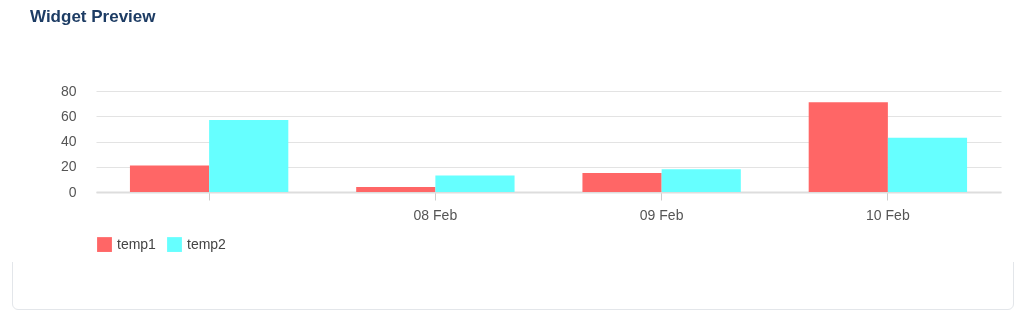  What do you see at coordinates (137, 243) in the screenshot?
I see `legend-label: temp1` at bounding box center [137, 243].